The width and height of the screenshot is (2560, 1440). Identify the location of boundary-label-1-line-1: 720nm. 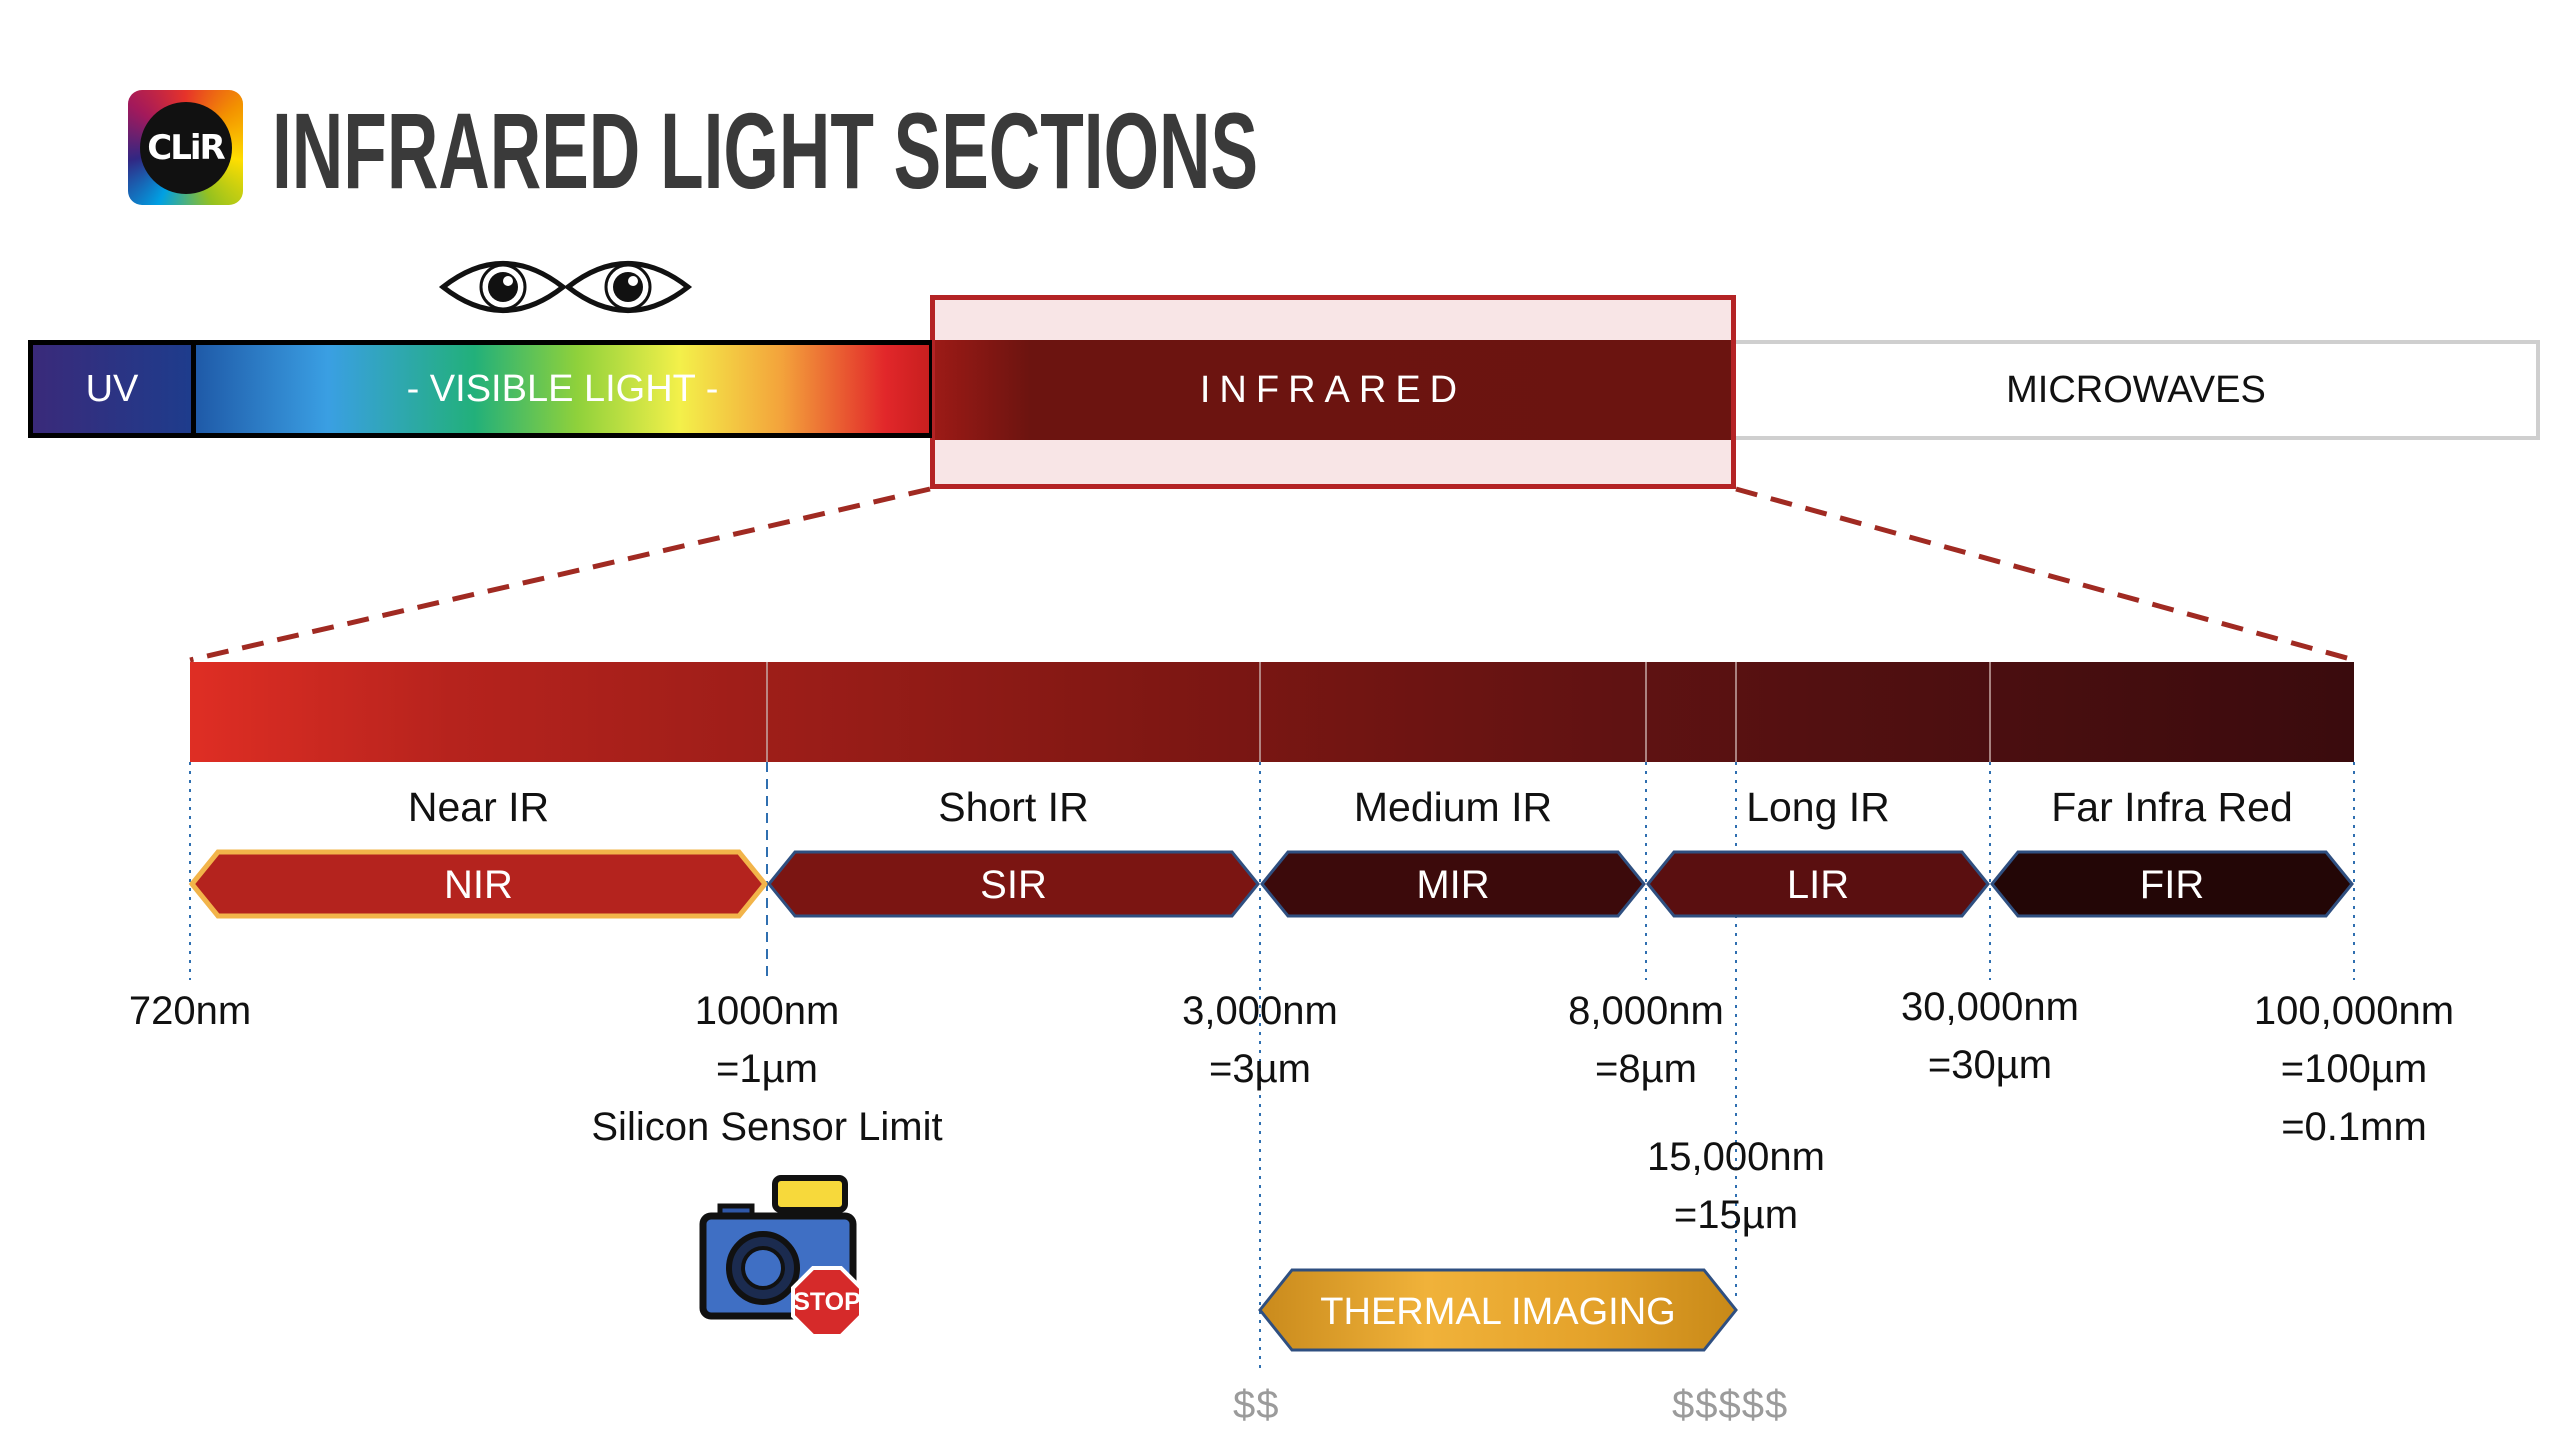
(190, 1011).